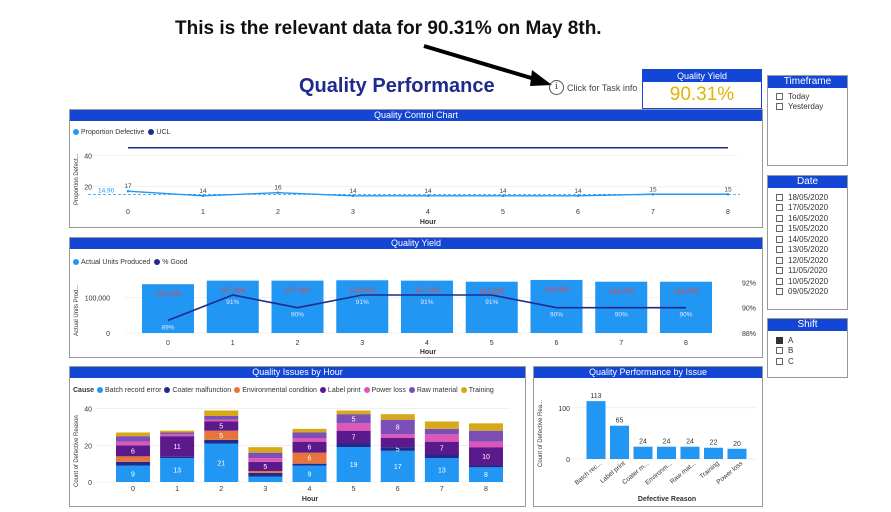 The image size is (891, 512). Describe the element at coordinates (354, 438) in the screenshot. I see `issues-segment-label: 7` at that location.